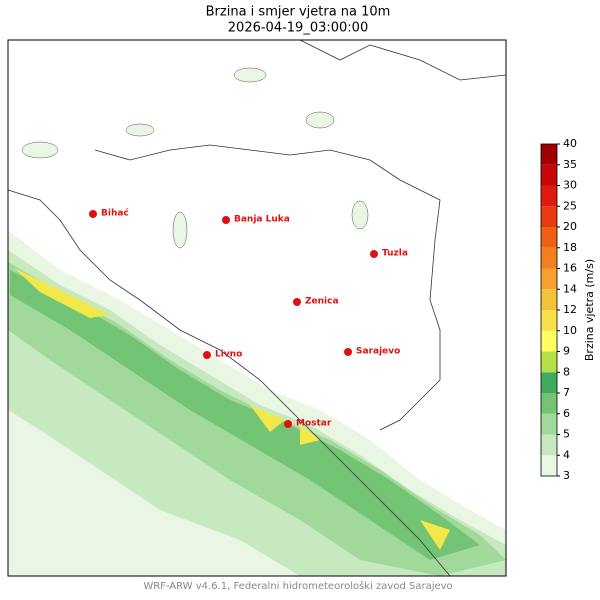 The width and height of the screenshot is (600, 600). I want to click on city-label: Zenica, so click(322, 302).